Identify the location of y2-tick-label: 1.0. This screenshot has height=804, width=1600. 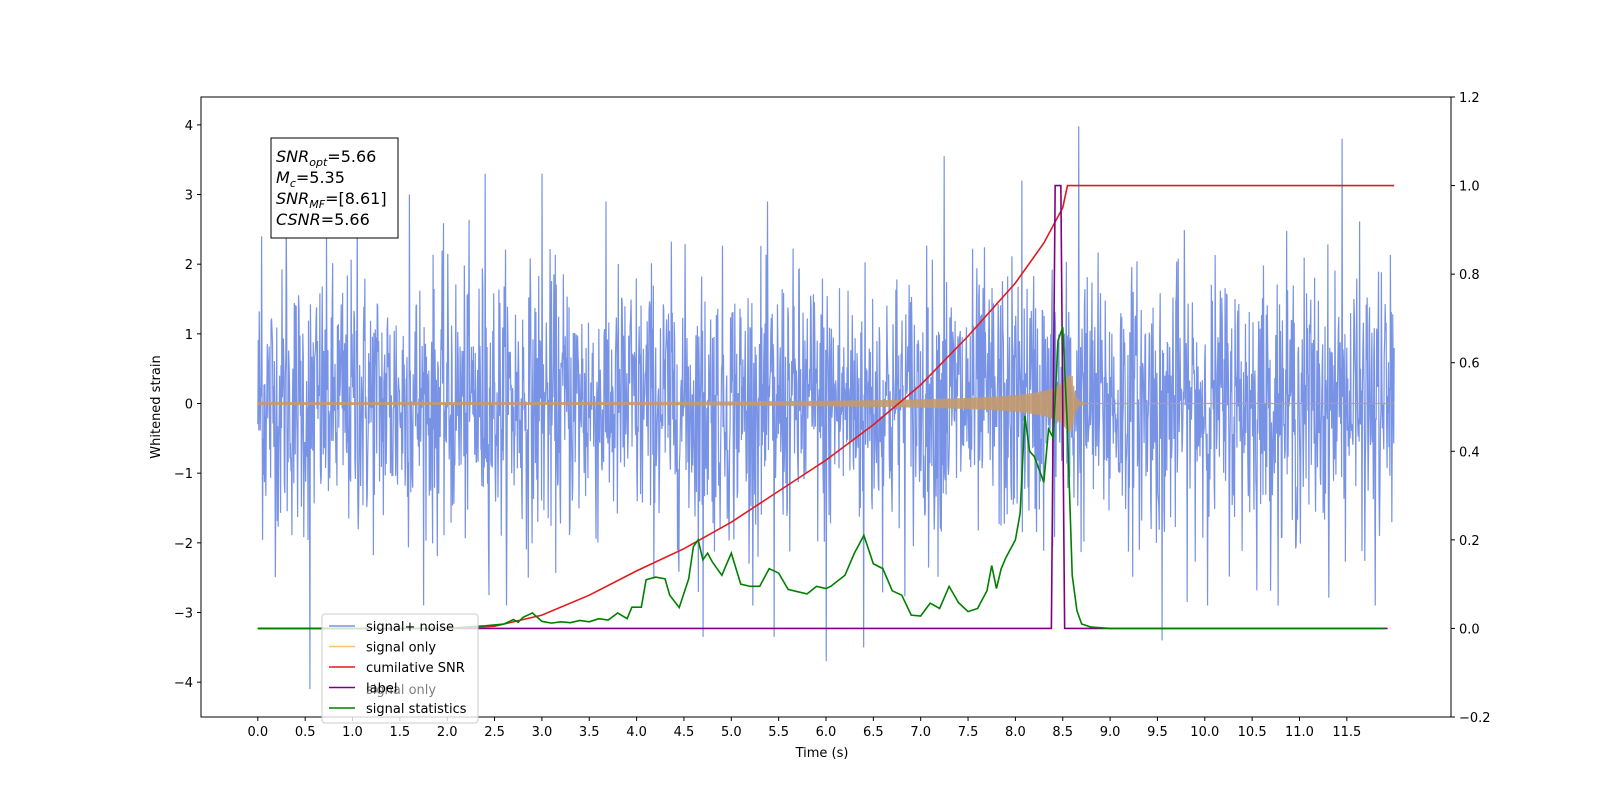
(1469, 187).